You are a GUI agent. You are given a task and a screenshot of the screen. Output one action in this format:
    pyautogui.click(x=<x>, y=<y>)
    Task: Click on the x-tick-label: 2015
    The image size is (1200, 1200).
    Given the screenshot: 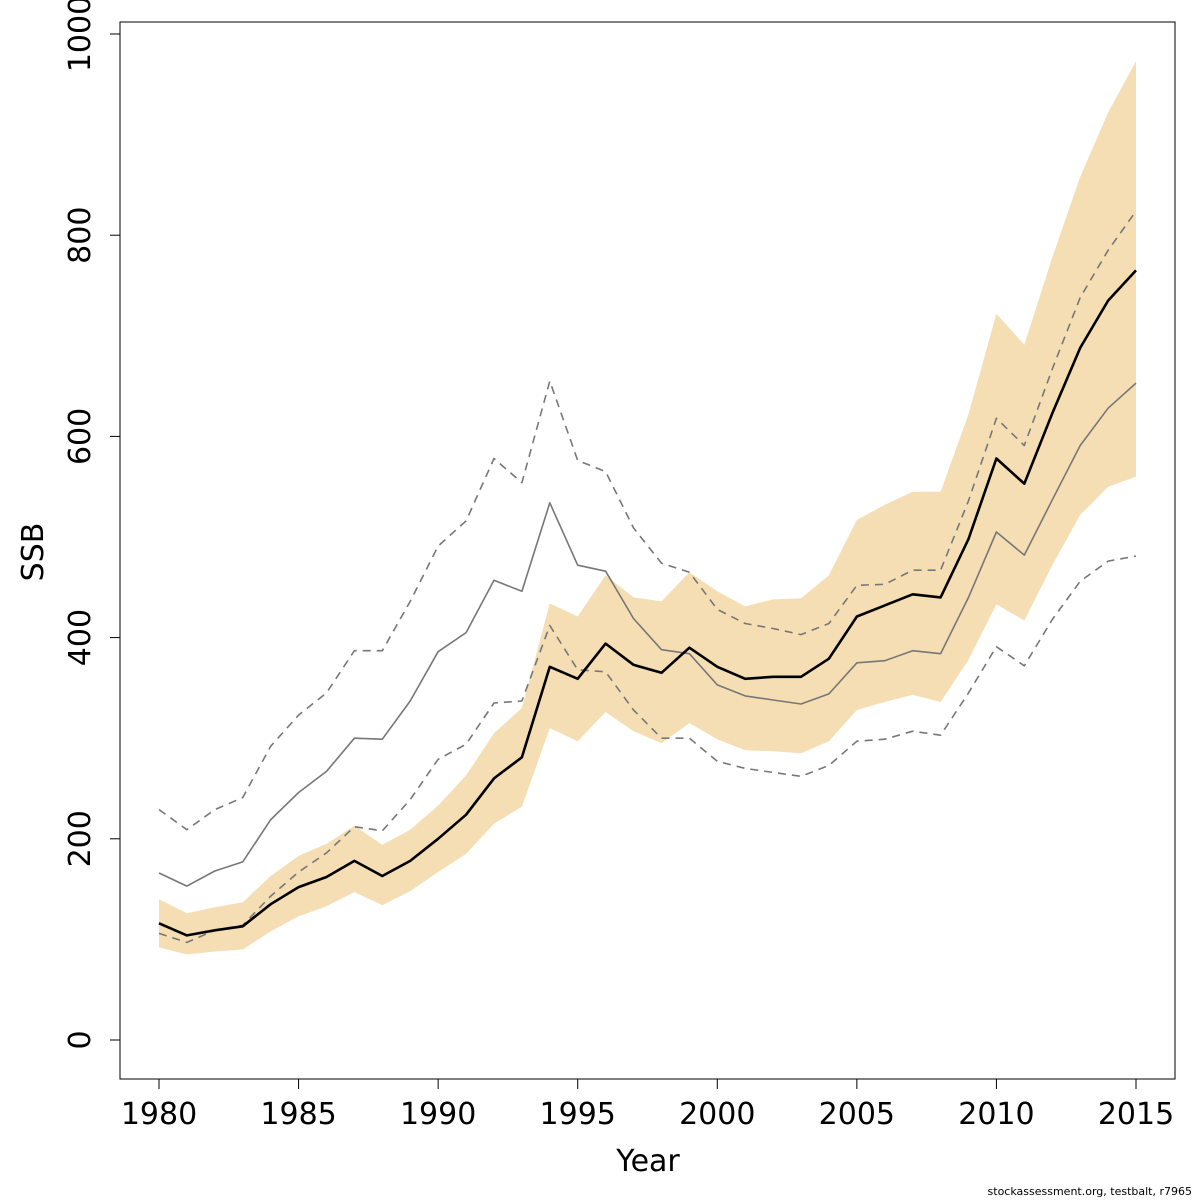 What is the action you would take?
    pyautogui.click(x=1136, y=1114)
    